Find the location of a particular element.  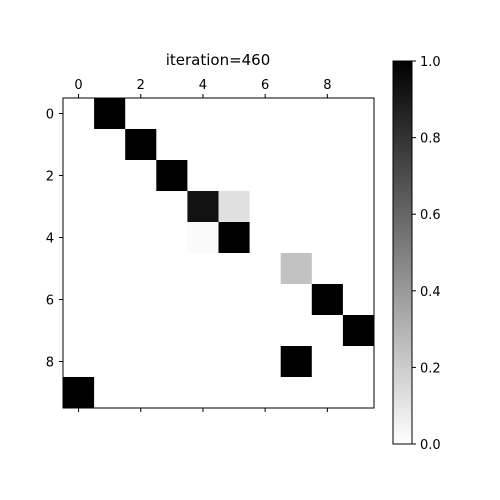

heatmap-cell-r1-c5 is located at coordinates (234, 145).